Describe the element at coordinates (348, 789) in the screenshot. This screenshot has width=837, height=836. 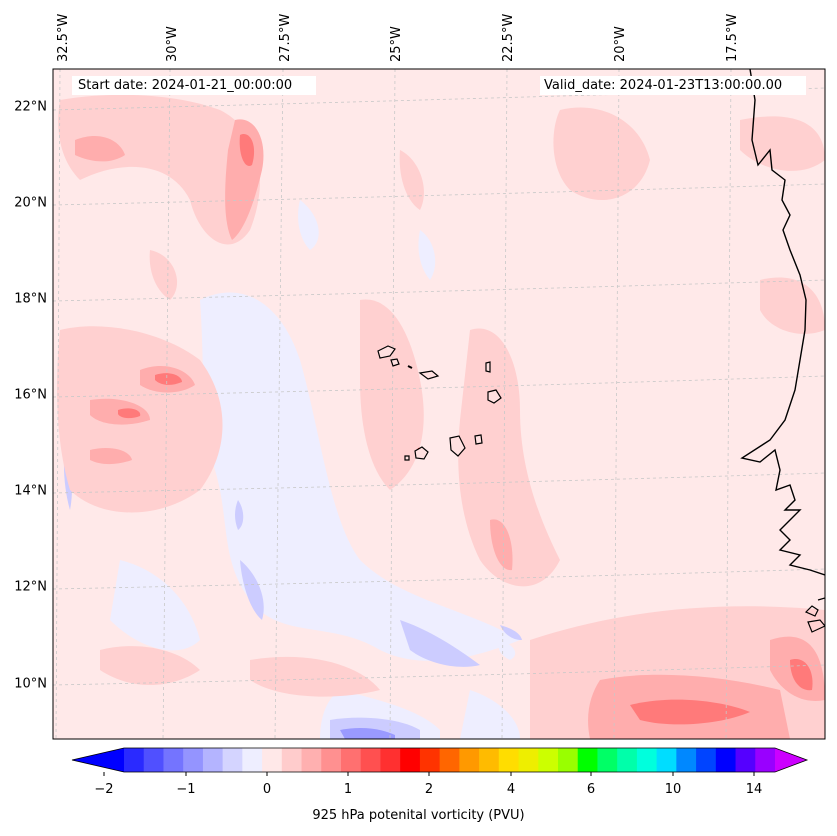
I see `cbar-tick-label: 1` at that location.